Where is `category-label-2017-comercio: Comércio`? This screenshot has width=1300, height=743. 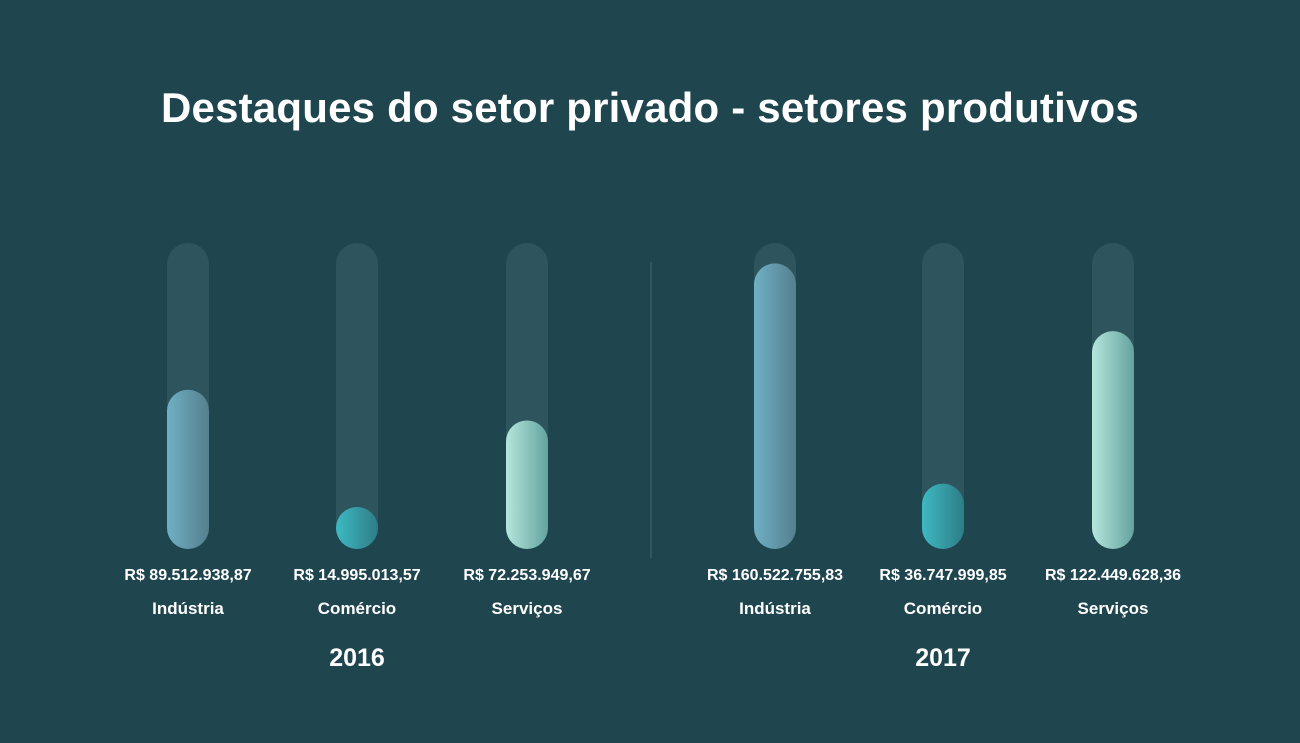
category-label-2017-comercio: Comércio is located at coordinates (943, 608).